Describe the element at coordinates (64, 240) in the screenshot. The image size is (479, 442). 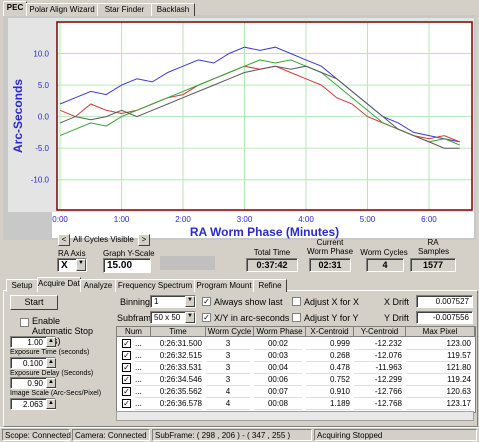
I see `prev-button: <` at that location.